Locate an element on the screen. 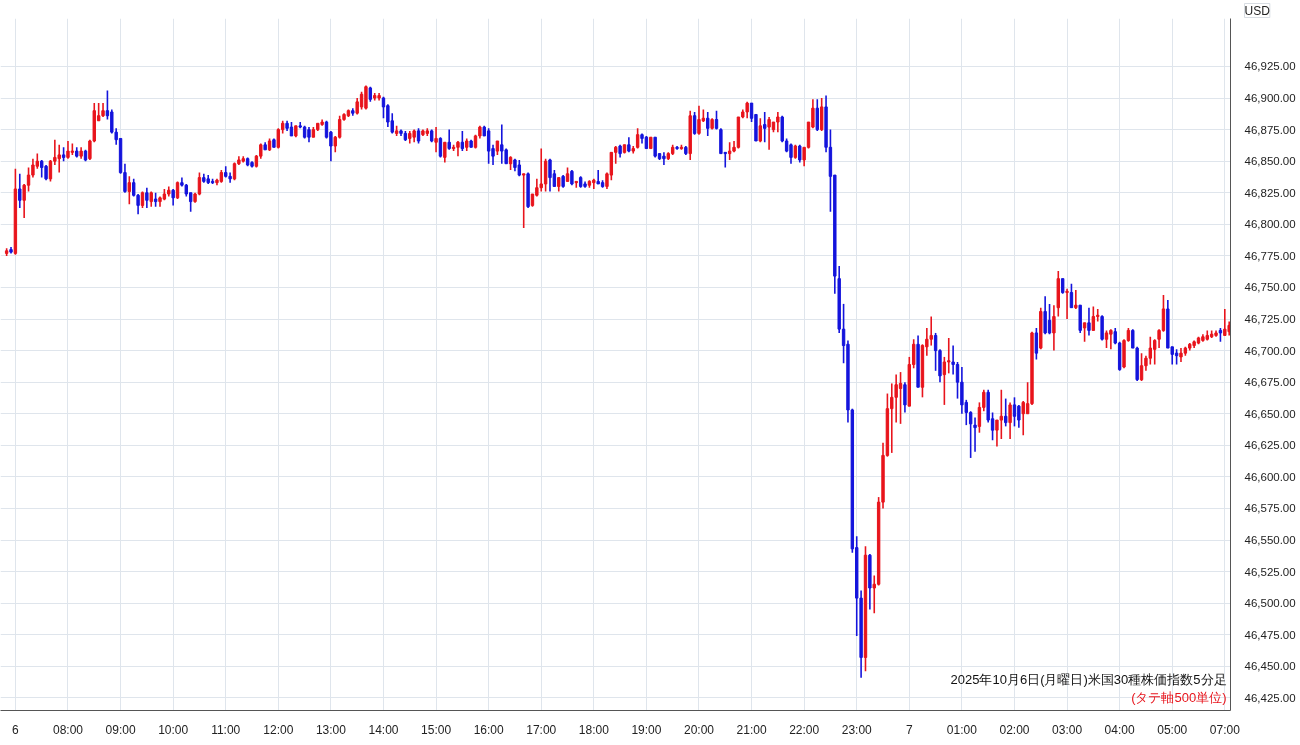  y-tick-label: 46,625.00 is located at coordinates (1270, 445).